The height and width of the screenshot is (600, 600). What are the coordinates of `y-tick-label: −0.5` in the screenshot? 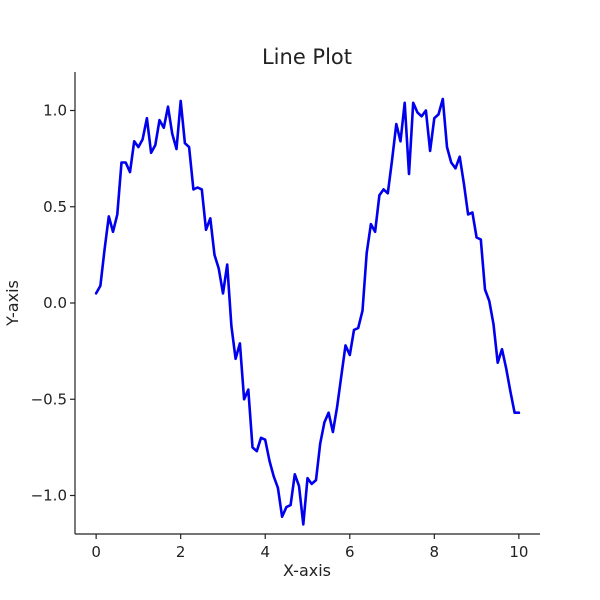 It's located at (49, 399).